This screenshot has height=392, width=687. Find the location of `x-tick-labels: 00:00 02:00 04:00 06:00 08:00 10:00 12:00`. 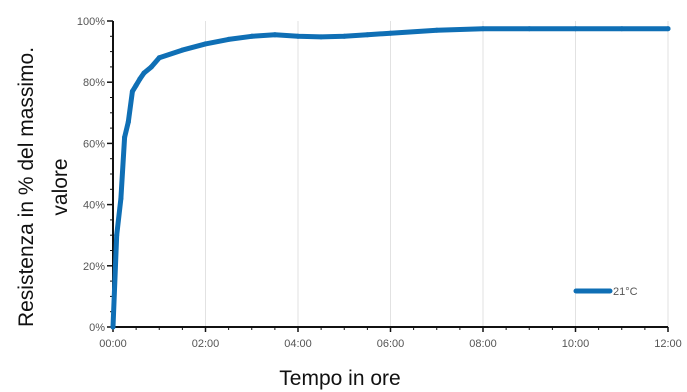

x-tick-labels: 00:00 02:00 04:00 06:00 08:00 10:00 12:00 is located at coordinates (390, 344).